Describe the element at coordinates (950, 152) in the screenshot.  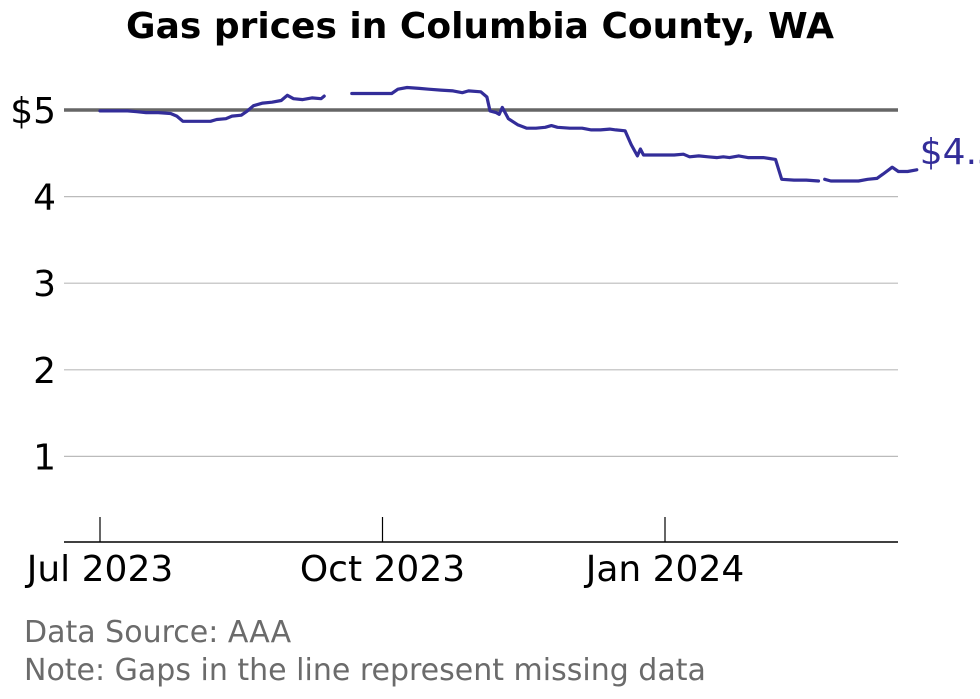
I see `latest-price-label: $4.31` at that location.